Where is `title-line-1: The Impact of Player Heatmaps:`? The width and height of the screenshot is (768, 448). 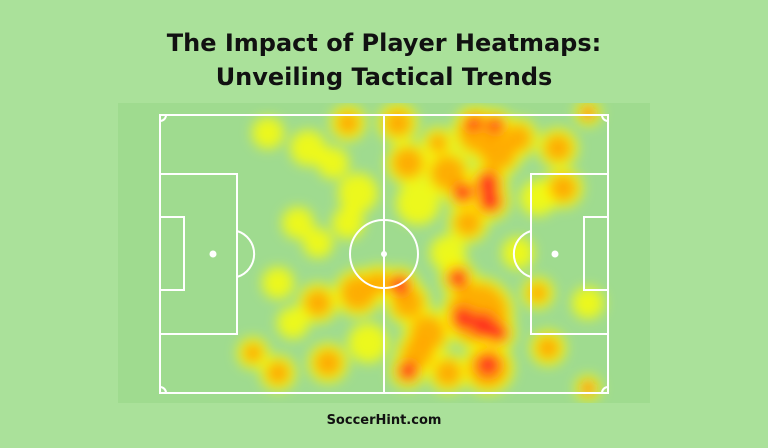 title-line-1: The Impact of Player Heatmaps: is located at coordinates (384, 43).